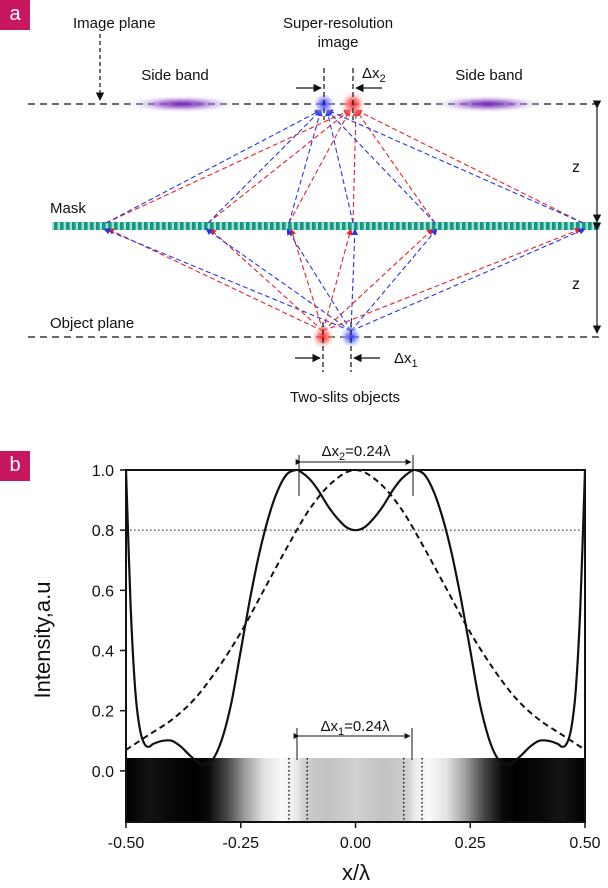 The height and width of the screenshot is (888, 608). I want to click on image-plane-label: Image plane, so click(114, 23).